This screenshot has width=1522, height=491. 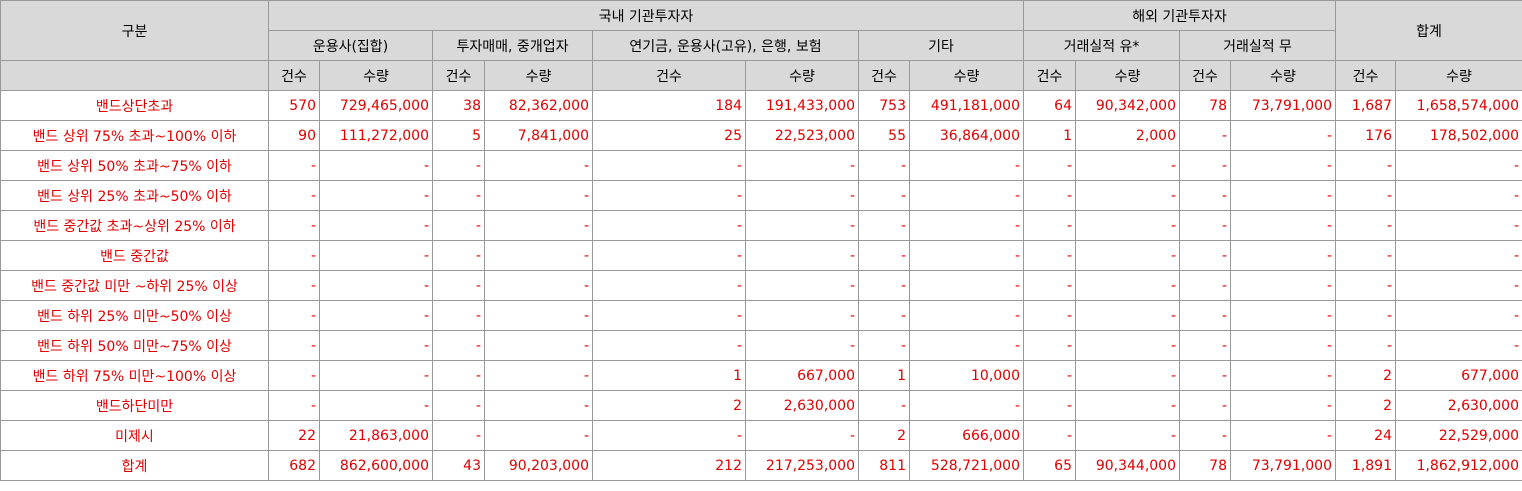 I want to click on total-header: 합계, so click(x=1428, y=30).